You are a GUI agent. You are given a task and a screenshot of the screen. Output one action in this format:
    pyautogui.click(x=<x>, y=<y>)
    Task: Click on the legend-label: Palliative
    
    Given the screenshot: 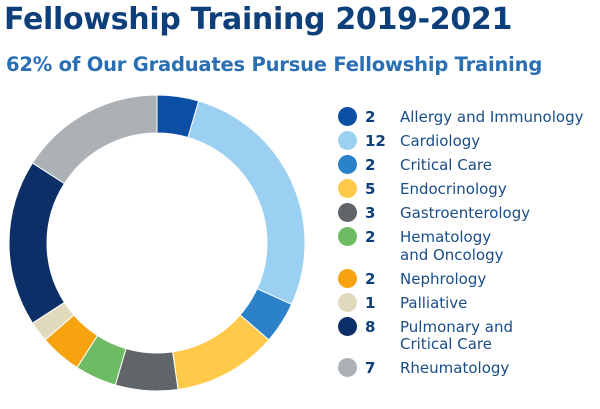 What is the action you would take?
    pyautogui.click(x=434, y=302)
    